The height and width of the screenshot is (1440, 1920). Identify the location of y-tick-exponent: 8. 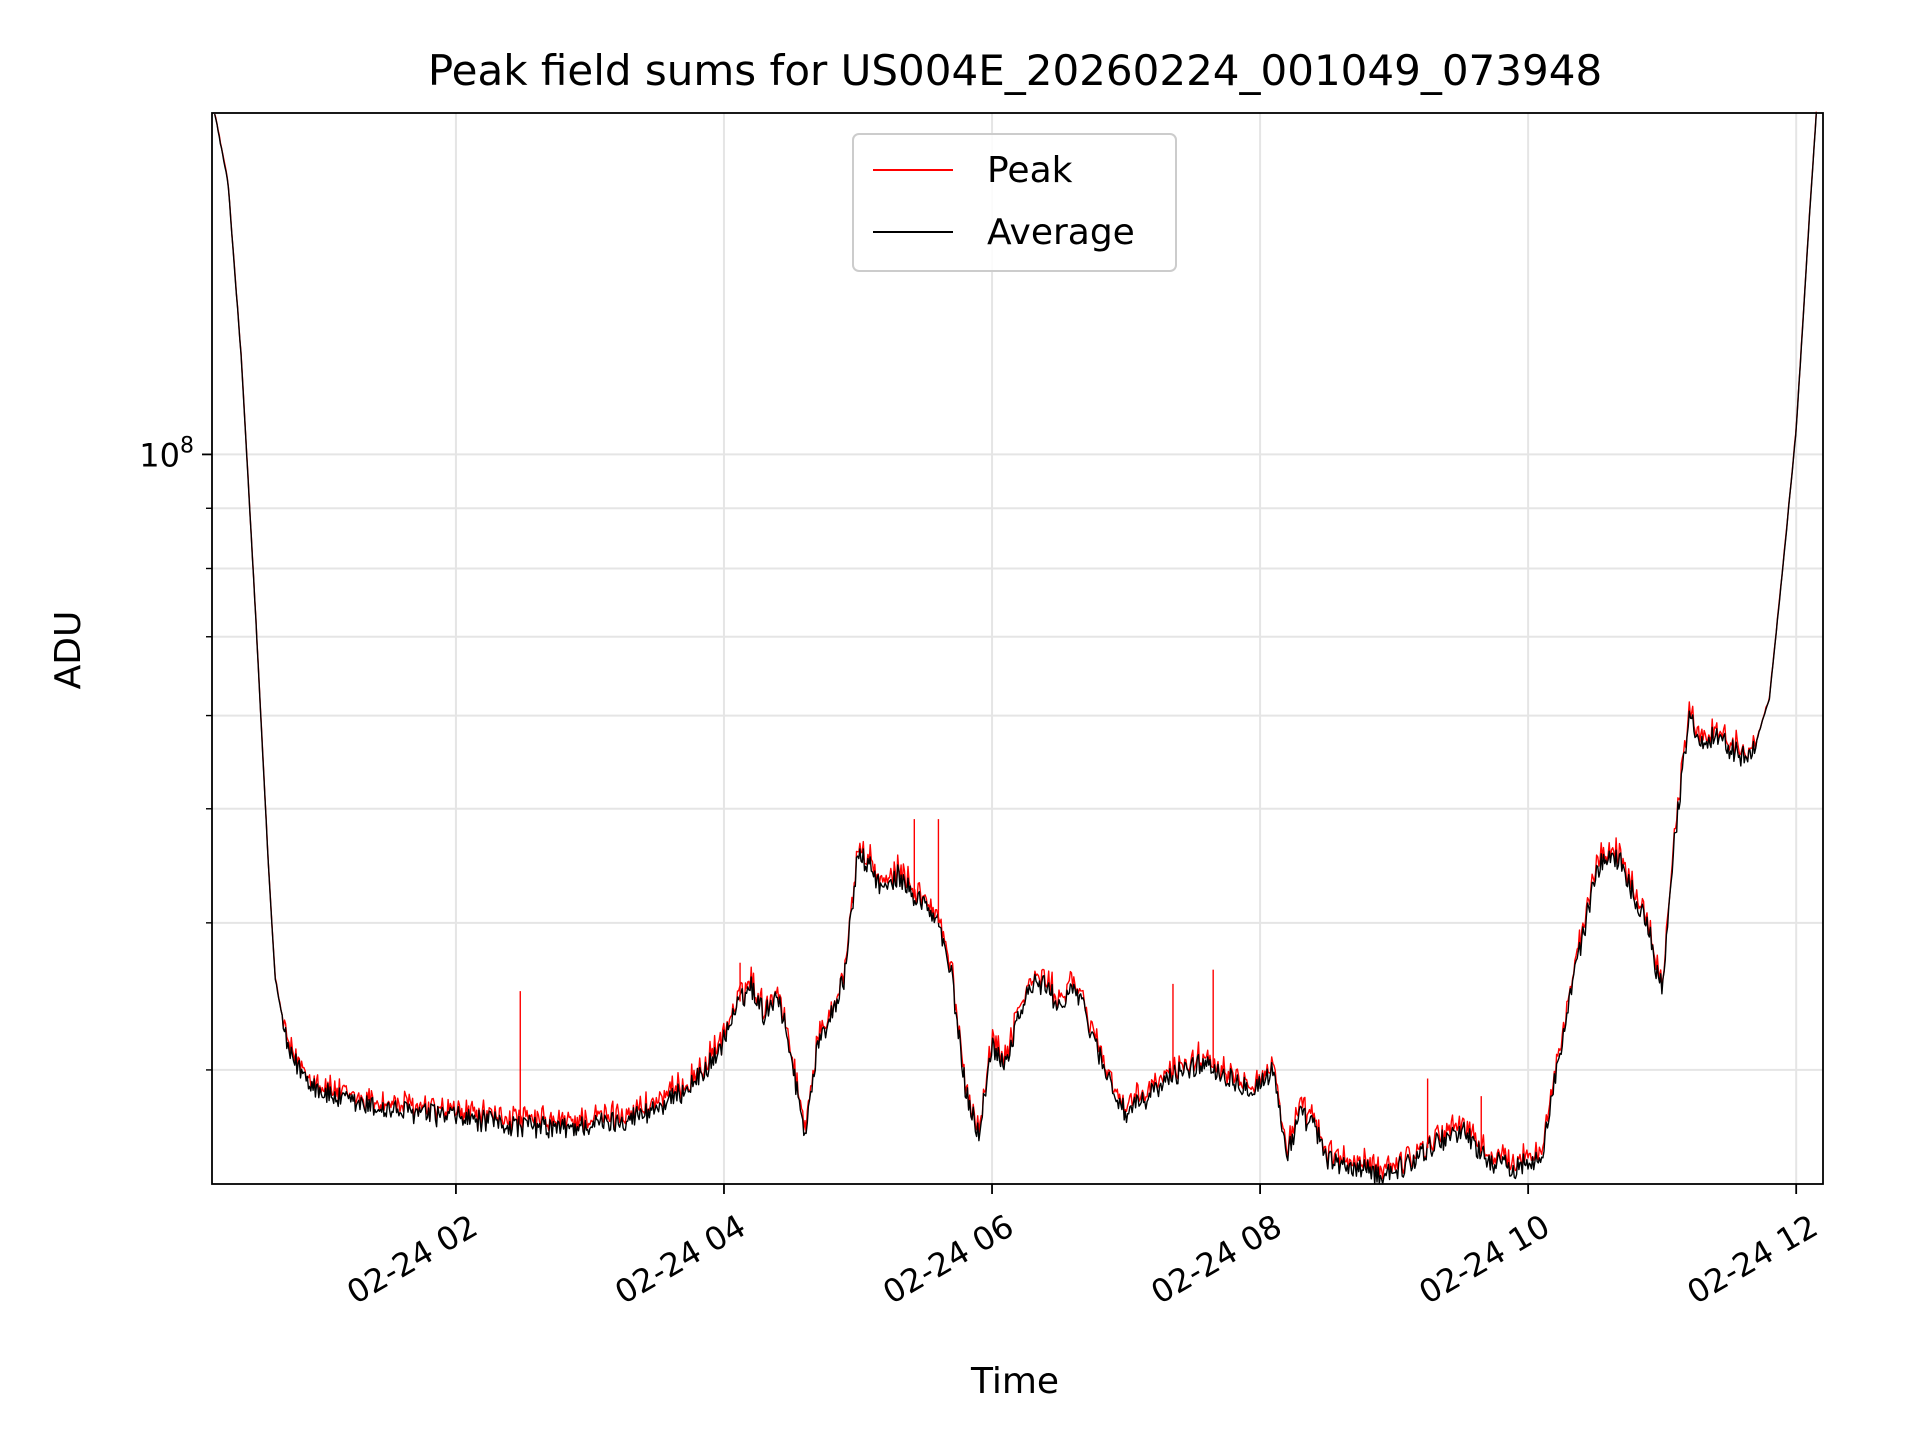
(187, 445).